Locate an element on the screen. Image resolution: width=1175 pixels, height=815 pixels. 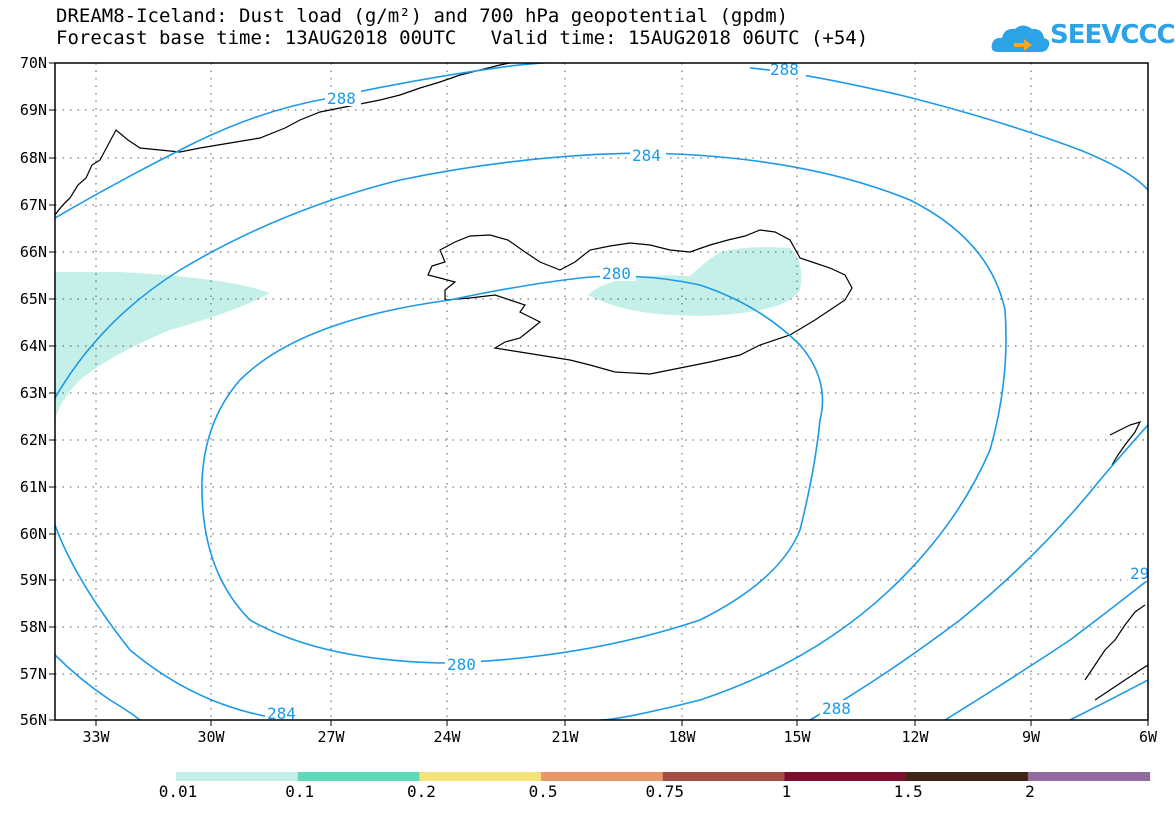
colorbar-label: 0.75 is located at coordinates (665, 791).